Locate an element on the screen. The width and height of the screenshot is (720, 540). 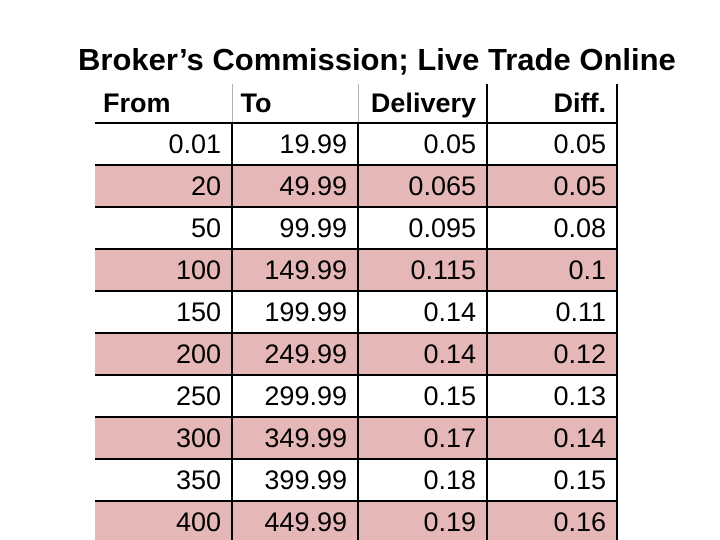
cell-from: 100 is located at coordinates (163, 270).